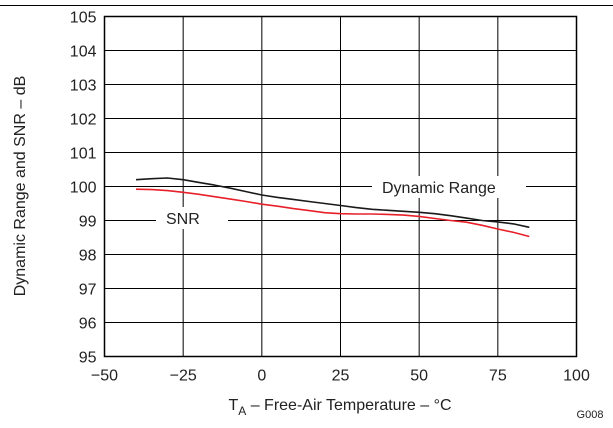  I want to click on y-axis-label: Dynamic Range and SNR – dB, so click(20, 186).